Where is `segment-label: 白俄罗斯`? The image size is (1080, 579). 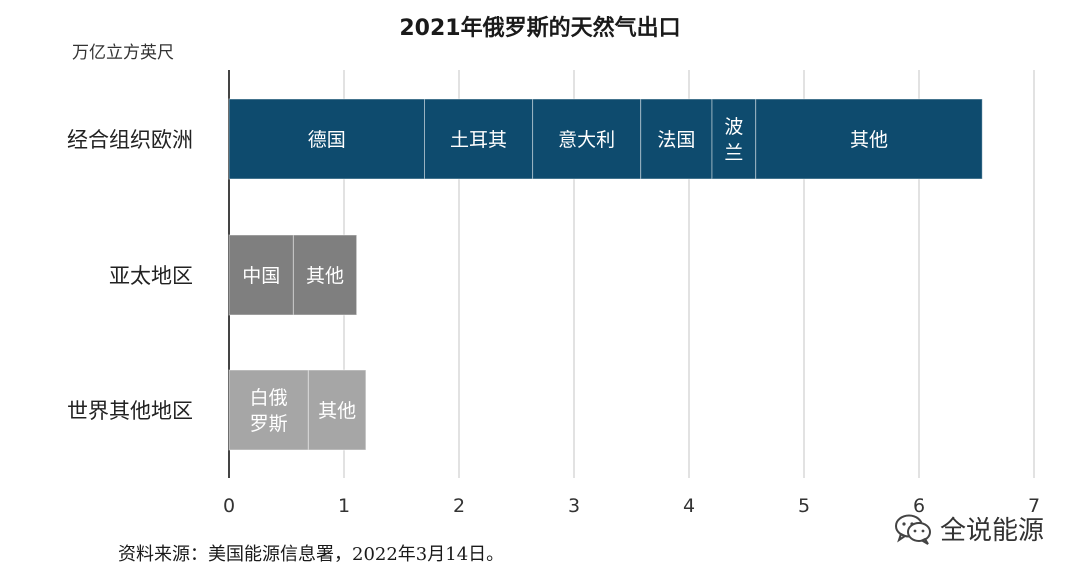
segment-label: 白俄罗斯 is located at coordinates (269, 411).